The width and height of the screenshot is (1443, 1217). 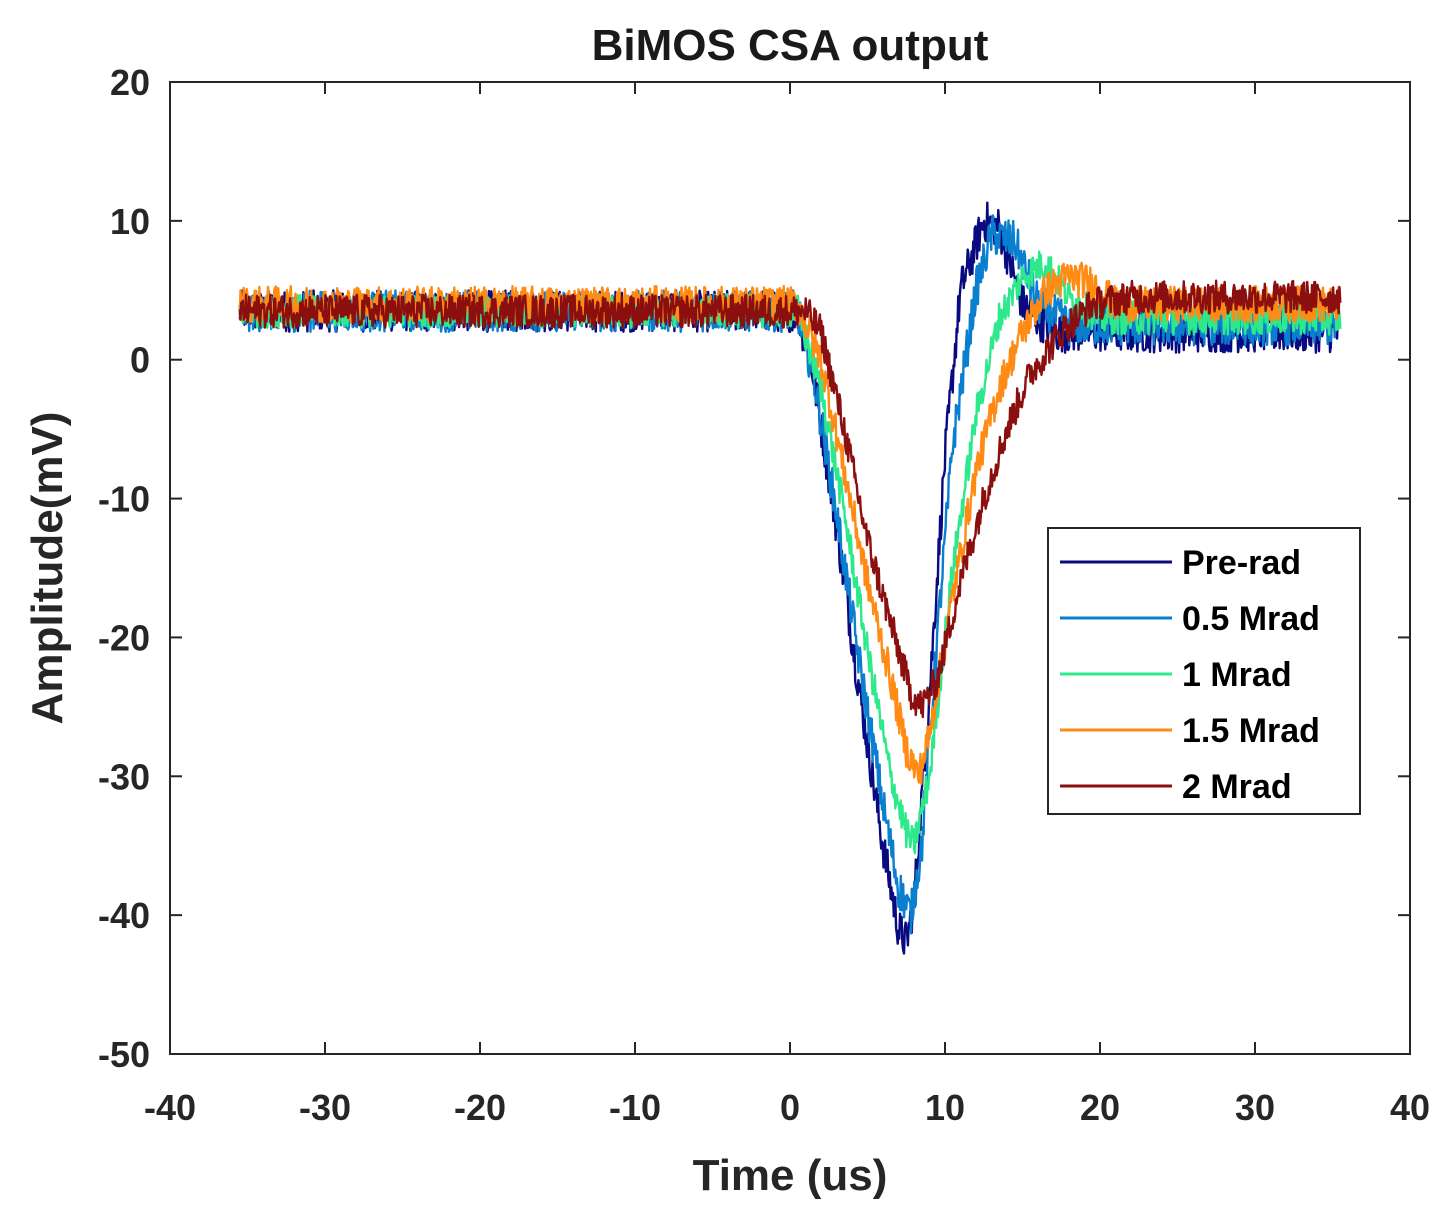 What do you see at coordinates (790, 1175) in the screenshot?
I see `x-axis-label: Time (us)` at bounding box center [790, 1175].